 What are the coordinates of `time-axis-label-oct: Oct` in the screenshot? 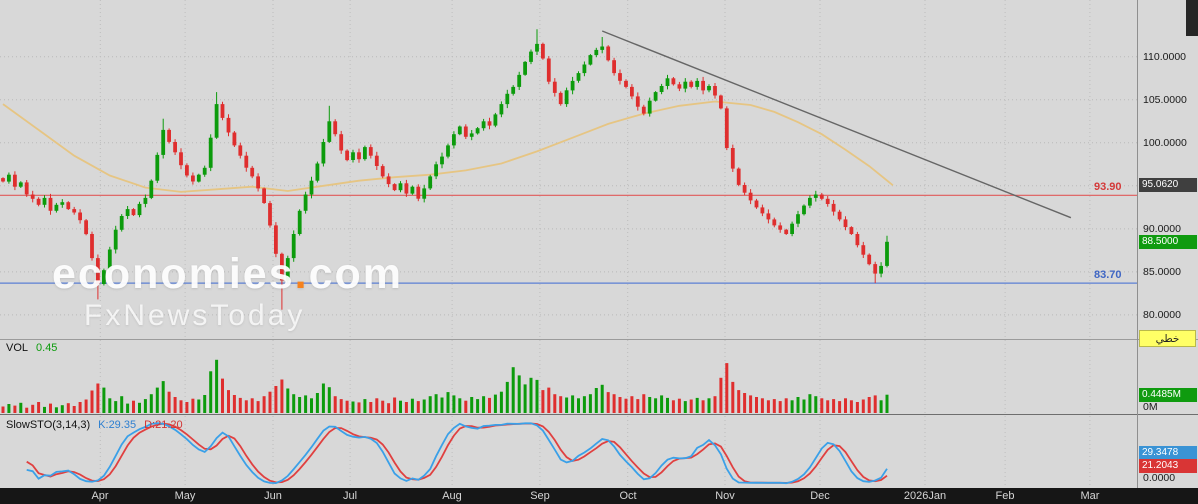 It's located at (628, 496).